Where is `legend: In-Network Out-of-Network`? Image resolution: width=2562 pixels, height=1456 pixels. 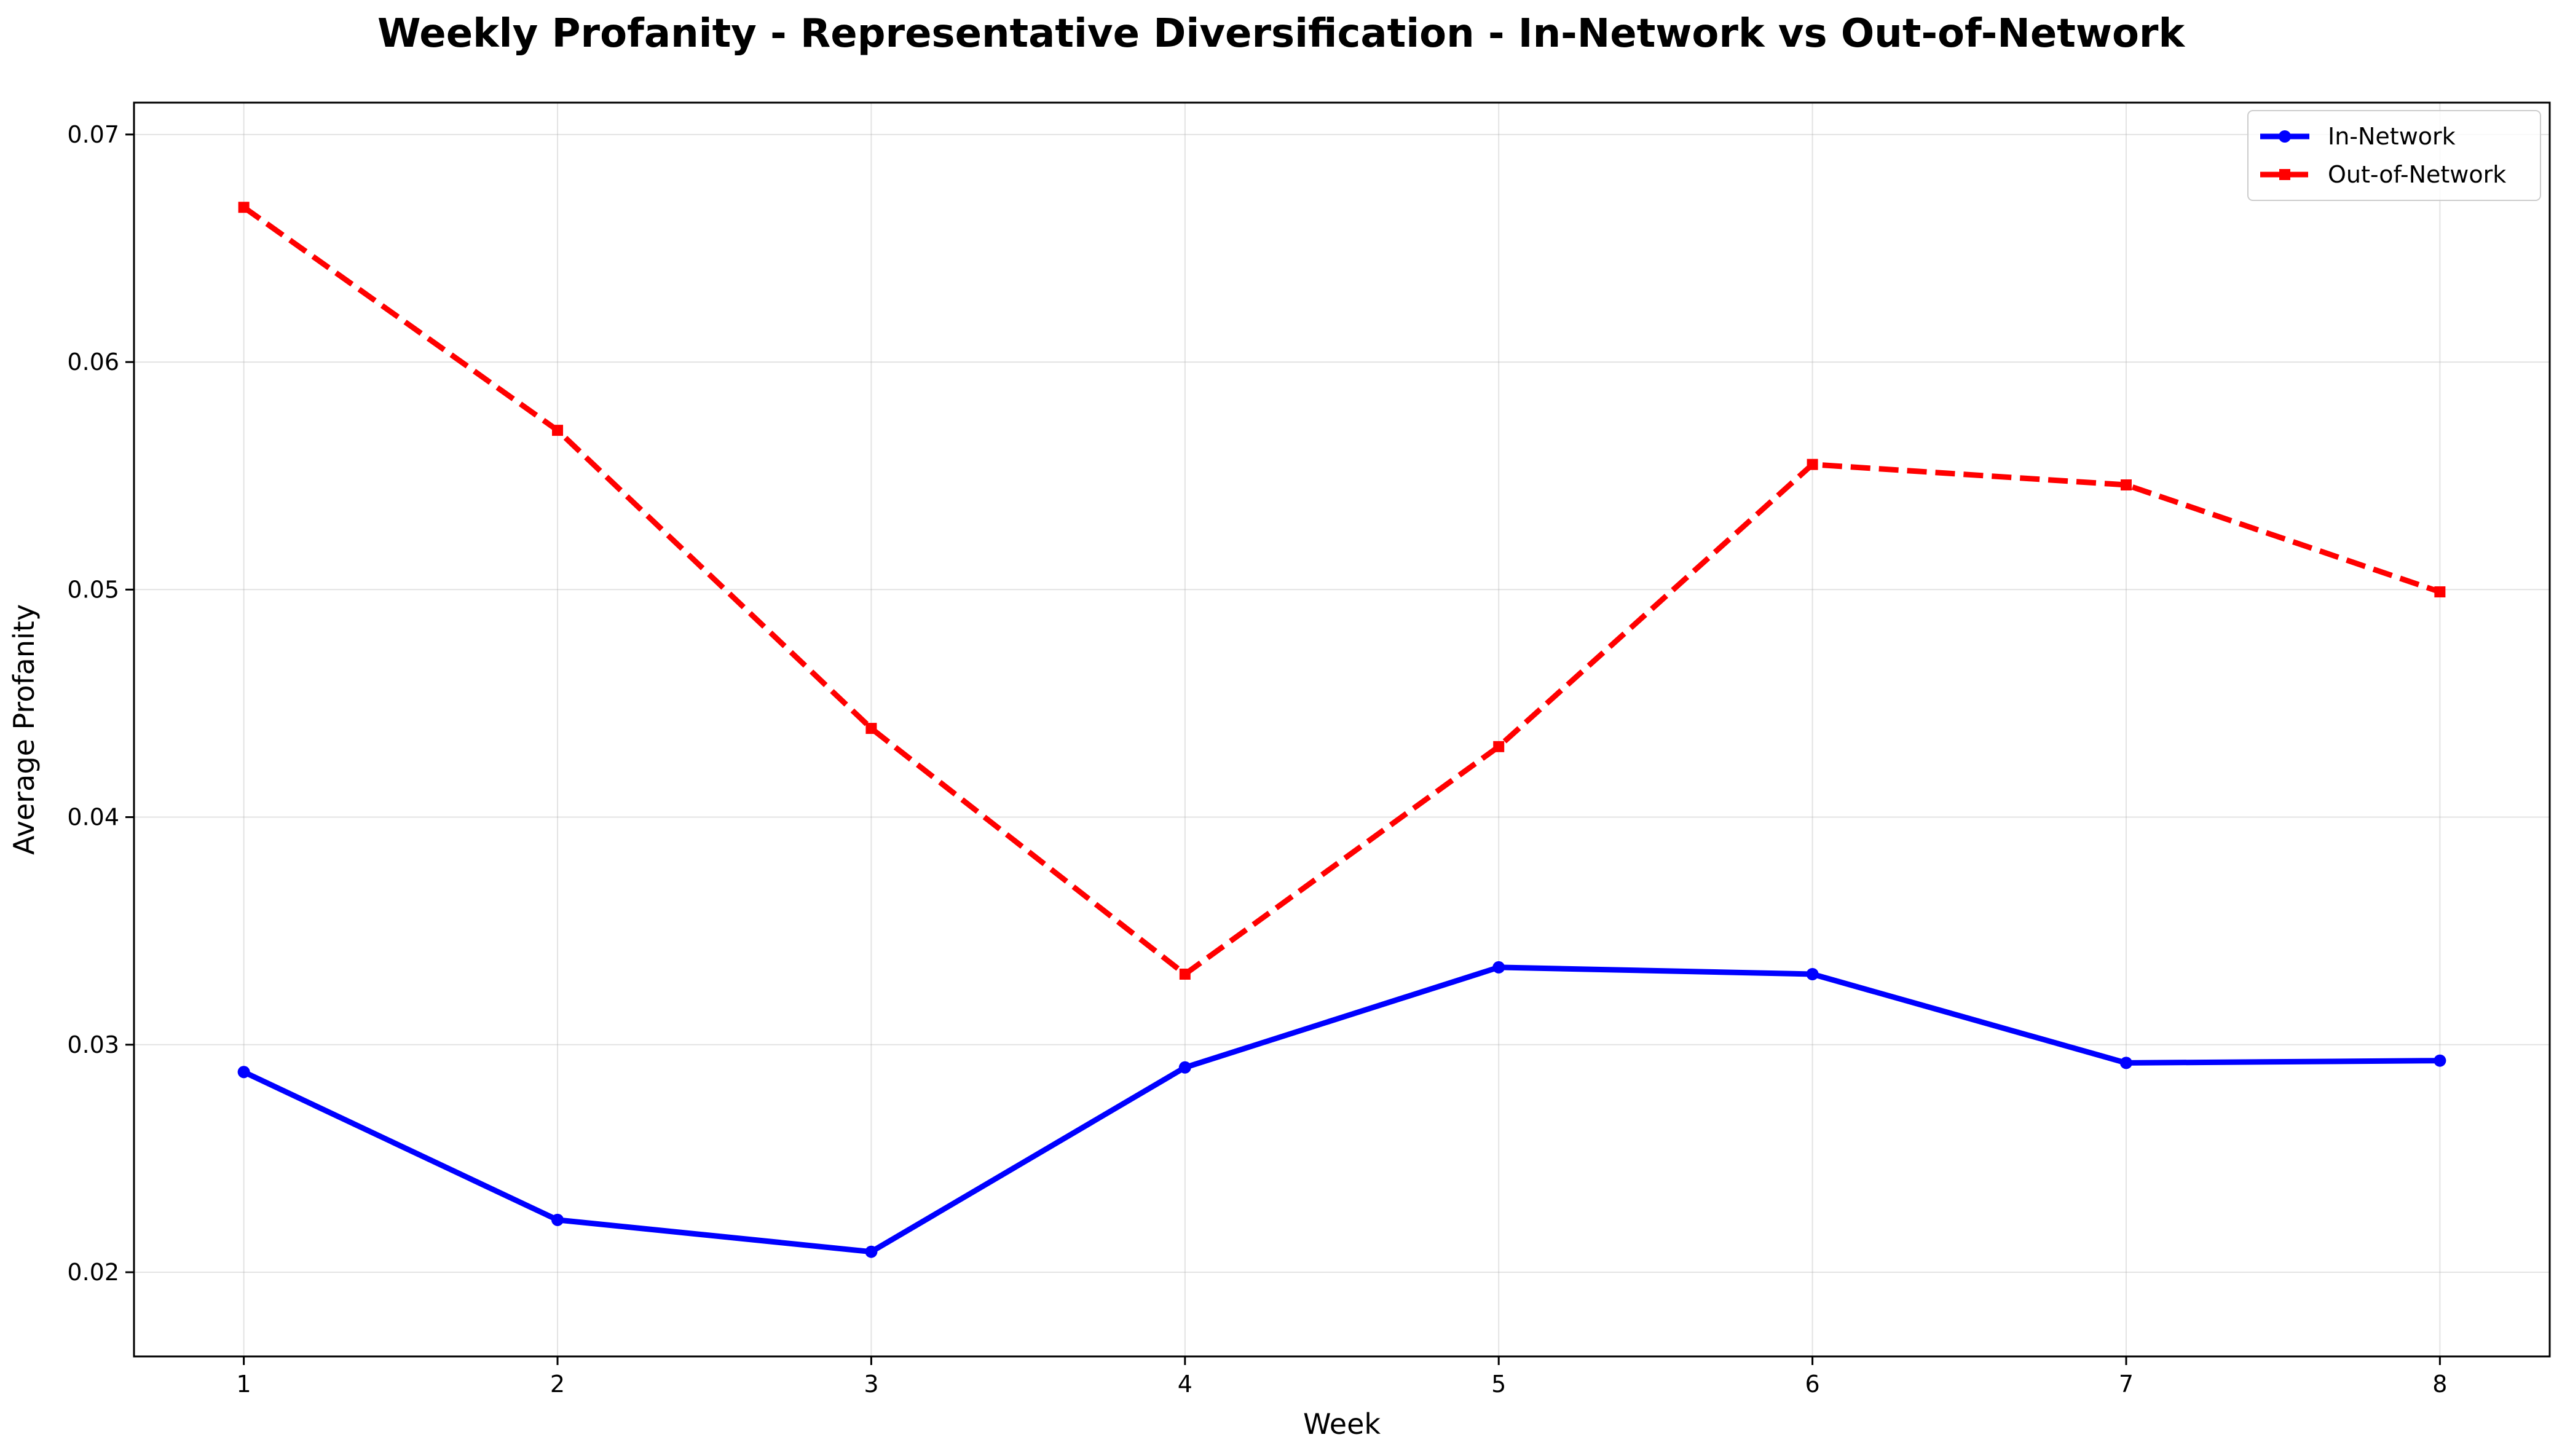
legend: In-Network Out-of-Network is located at coordinates (2394, 155).